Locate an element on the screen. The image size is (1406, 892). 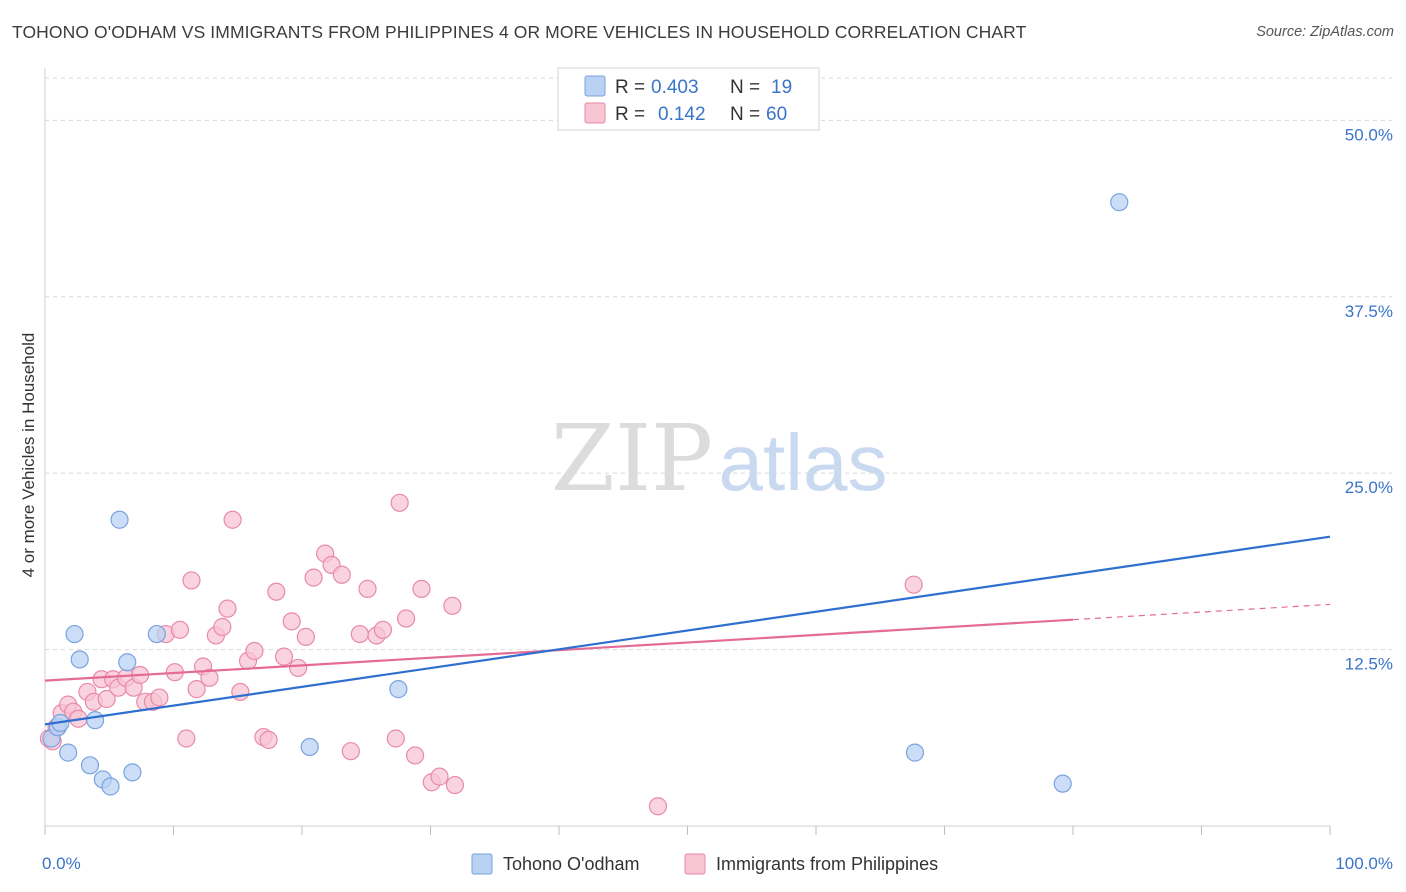
legend-n-value-1: 19 is located at coordinates (781, 87).